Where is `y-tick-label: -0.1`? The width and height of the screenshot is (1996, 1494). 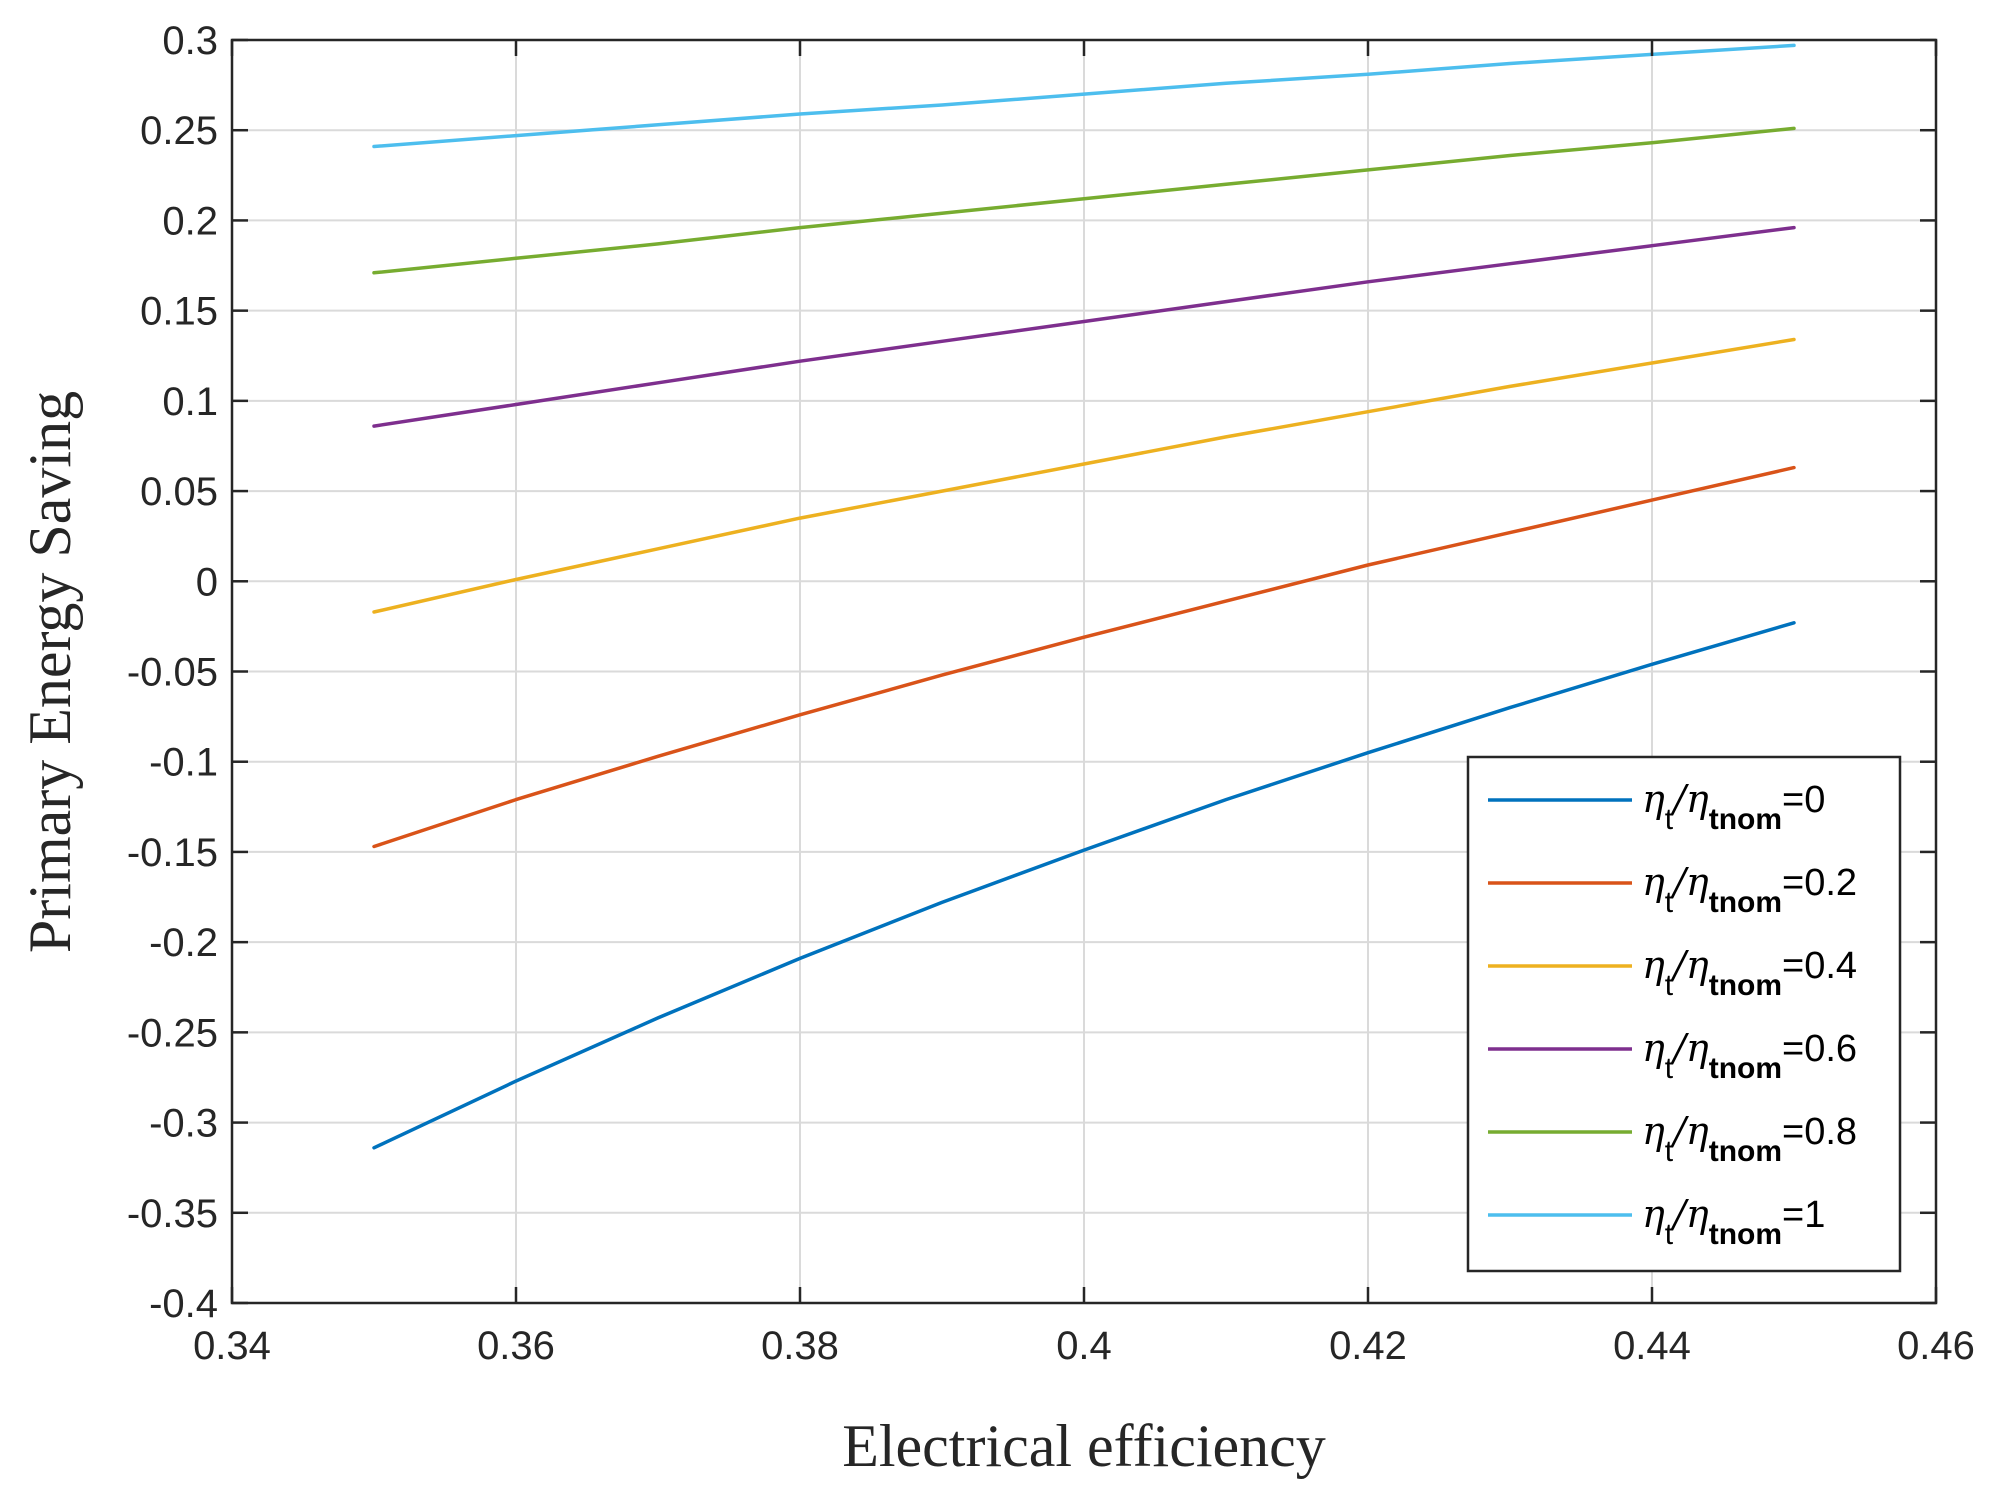 y-tick-label: -0.1 is located at coordinates (183, 763).